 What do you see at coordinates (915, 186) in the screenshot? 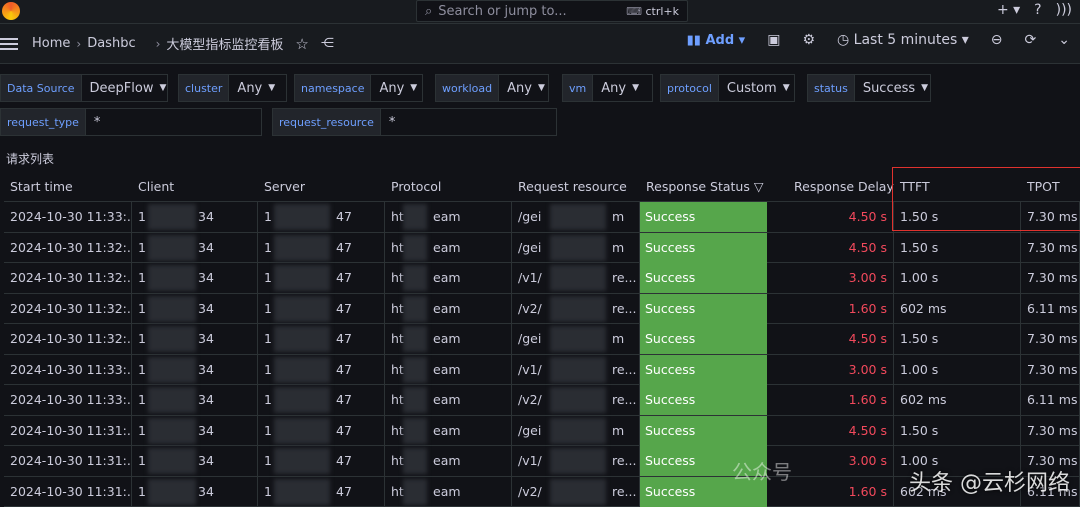
I see `col-ttft: TTFT` at bounding box center [915, 186].